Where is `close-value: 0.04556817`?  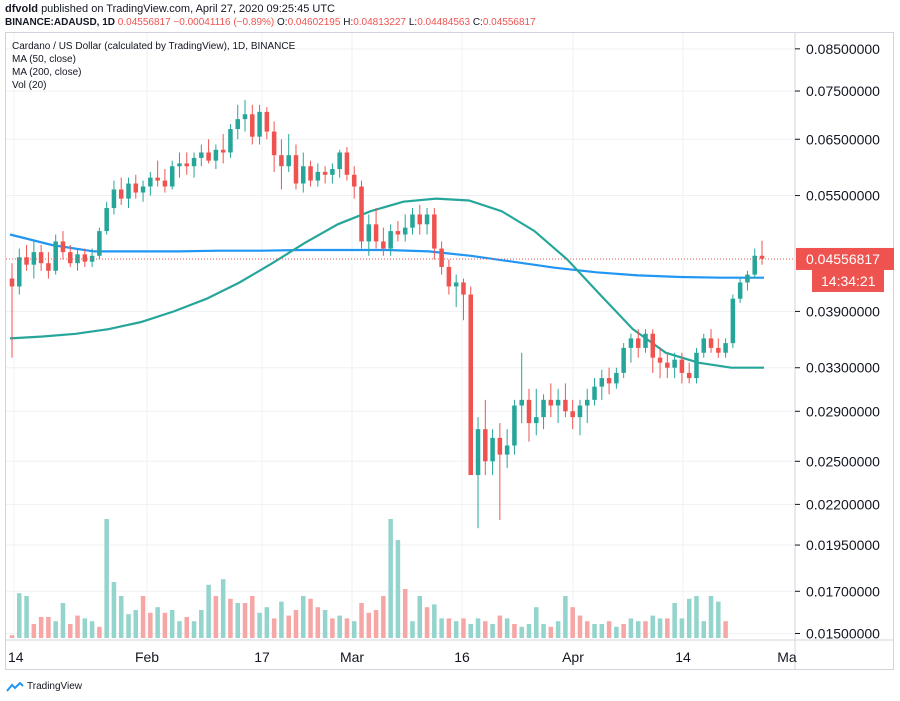 close-value: 0.04556817 is located at coordinates (509, 22).